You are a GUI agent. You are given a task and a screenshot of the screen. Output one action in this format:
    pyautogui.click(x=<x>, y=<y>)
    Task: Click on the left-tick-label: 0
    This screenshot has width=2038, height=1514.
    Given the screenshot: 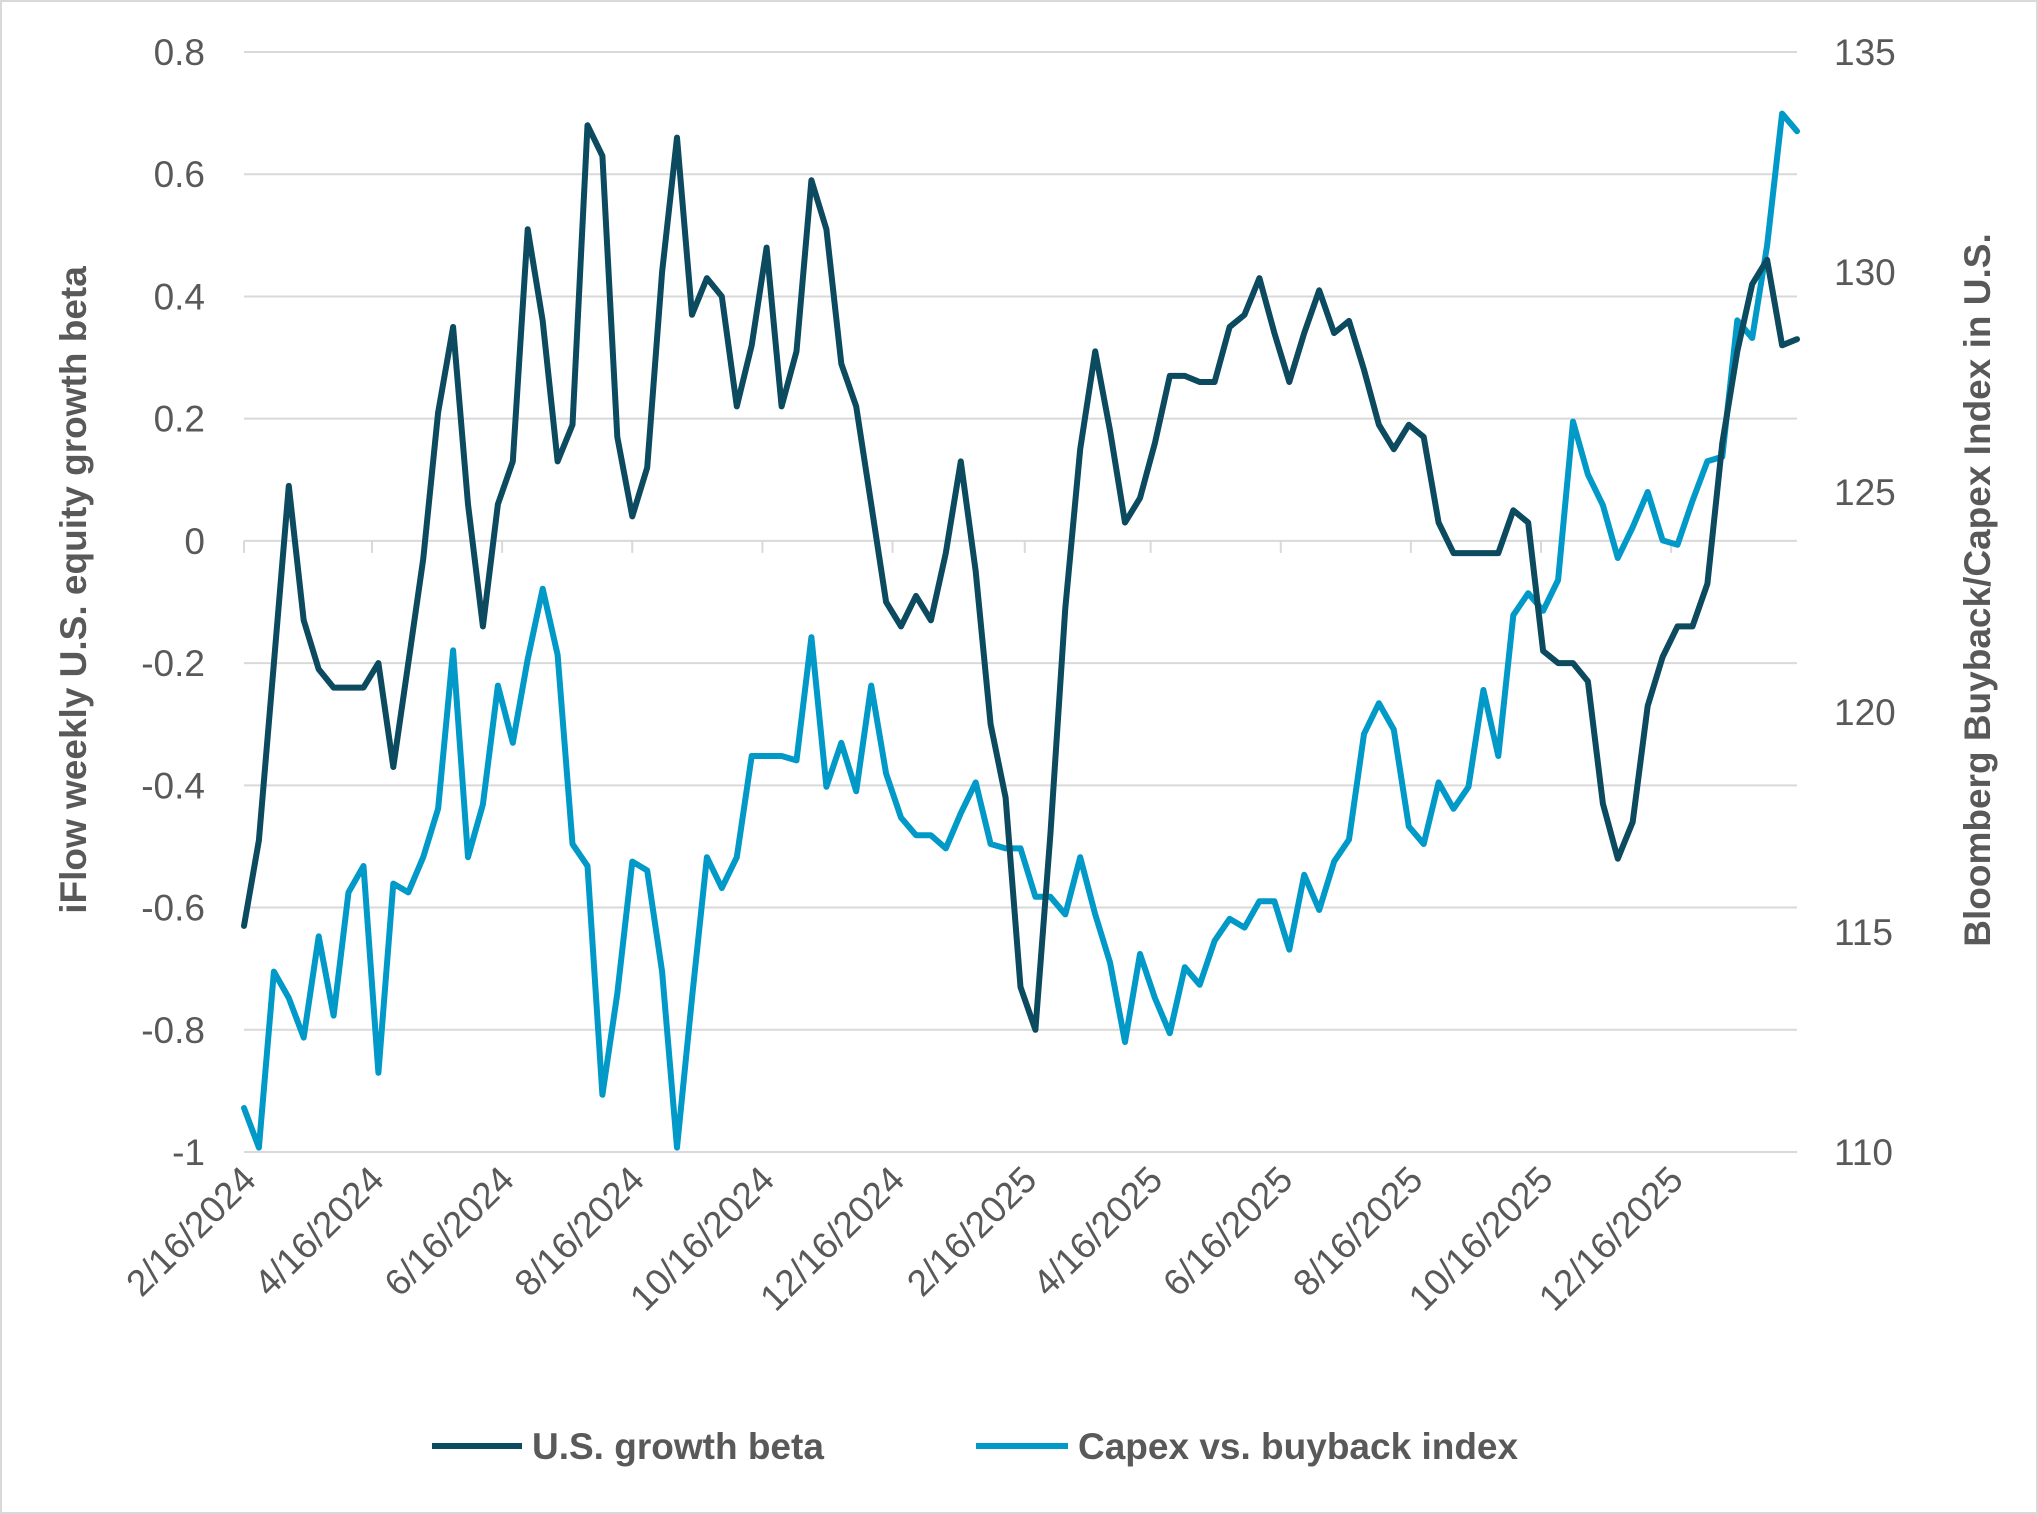 What is the action you would take?
    pyautogui.click(x=194, y=541)
    